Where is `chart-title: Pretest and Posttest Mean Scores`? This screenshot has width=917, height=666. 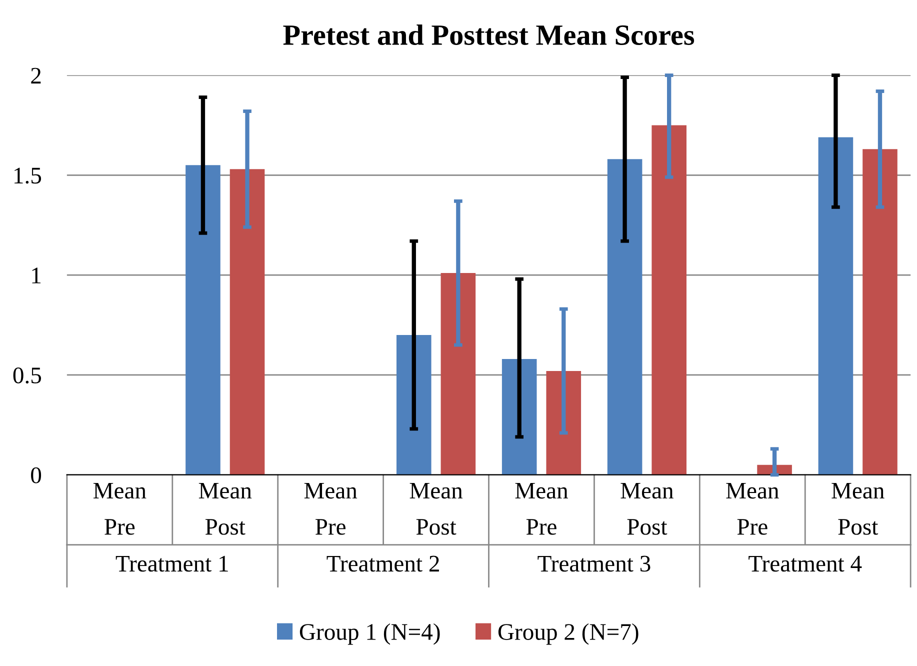
chart-title: Pretest and Posttest Mean Scores is located at coordinates (488, 34).